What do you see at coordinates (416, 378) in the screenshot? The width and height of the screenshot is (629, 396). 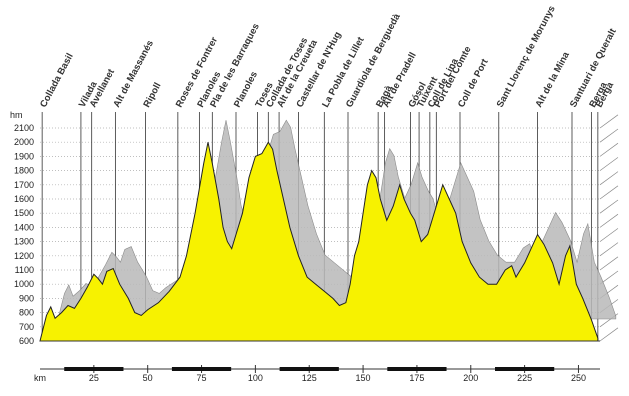 I see `x-tick-label: 175` at bounding box center [416, 378].